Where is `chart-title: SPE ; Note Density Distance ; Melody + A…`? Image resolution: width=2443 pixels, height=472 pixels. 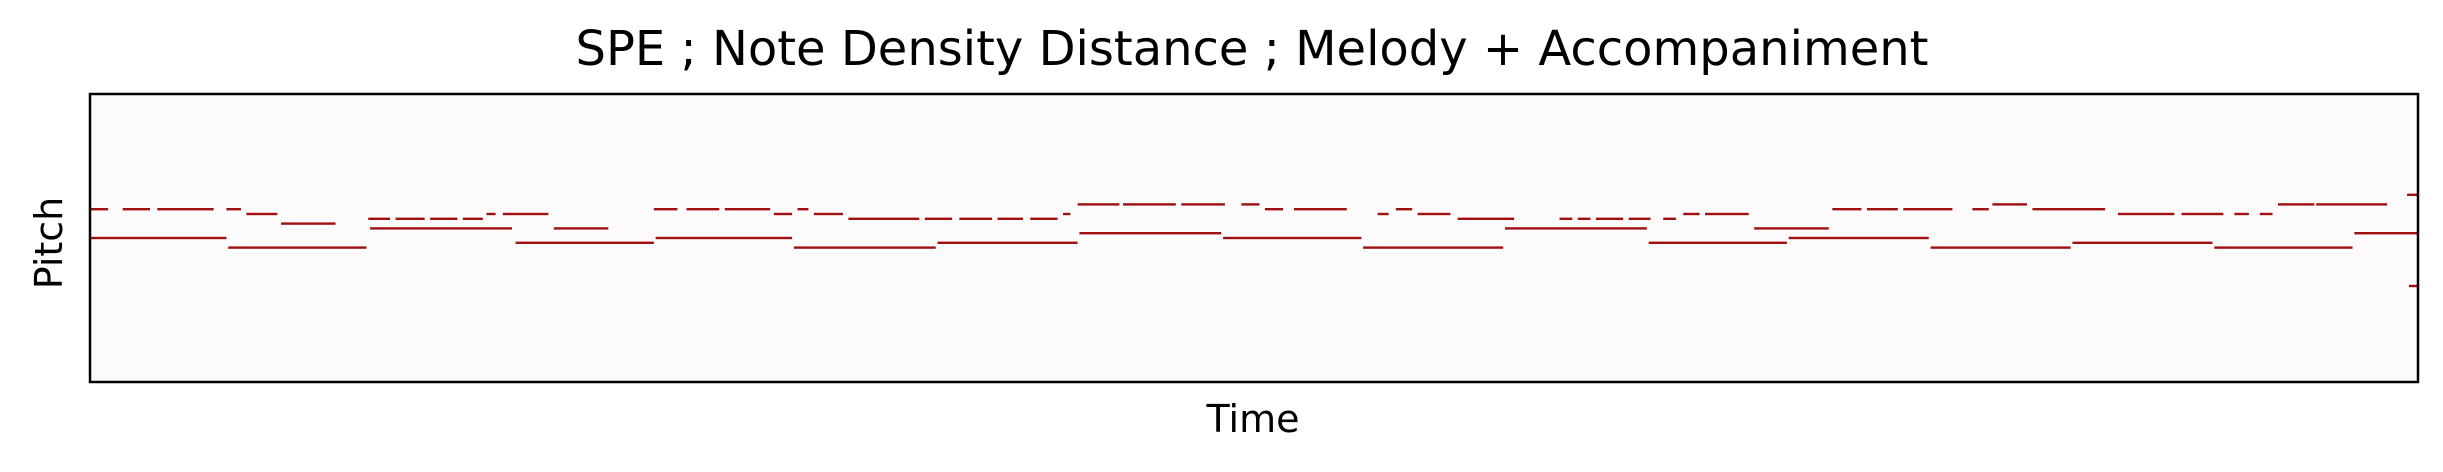
chart-title: SPE ; Note Density Distance ; Melody + A… is located at coordinates (1252, 49).